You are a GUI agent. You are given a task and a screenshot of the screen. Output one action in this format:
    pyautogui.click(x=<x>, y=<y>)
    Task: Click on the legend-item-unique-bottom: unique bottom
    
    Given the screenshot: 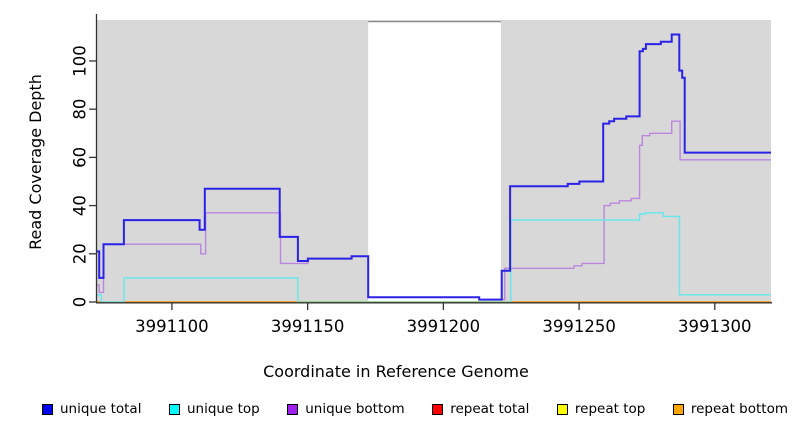 What is the action you would take?
    pyautogui.click(x=346, y=409)
    